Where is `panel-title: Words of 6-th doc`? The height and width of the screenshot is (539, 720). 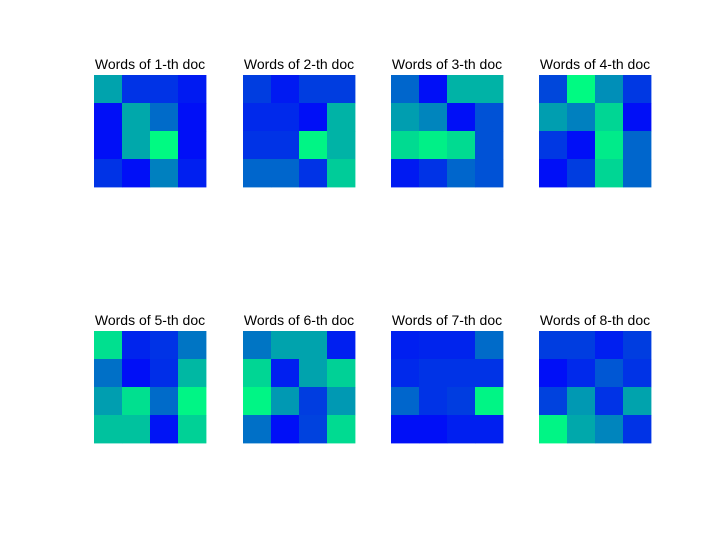 panel-title: Words of 6-th doc is located at coordinates (299, 320).